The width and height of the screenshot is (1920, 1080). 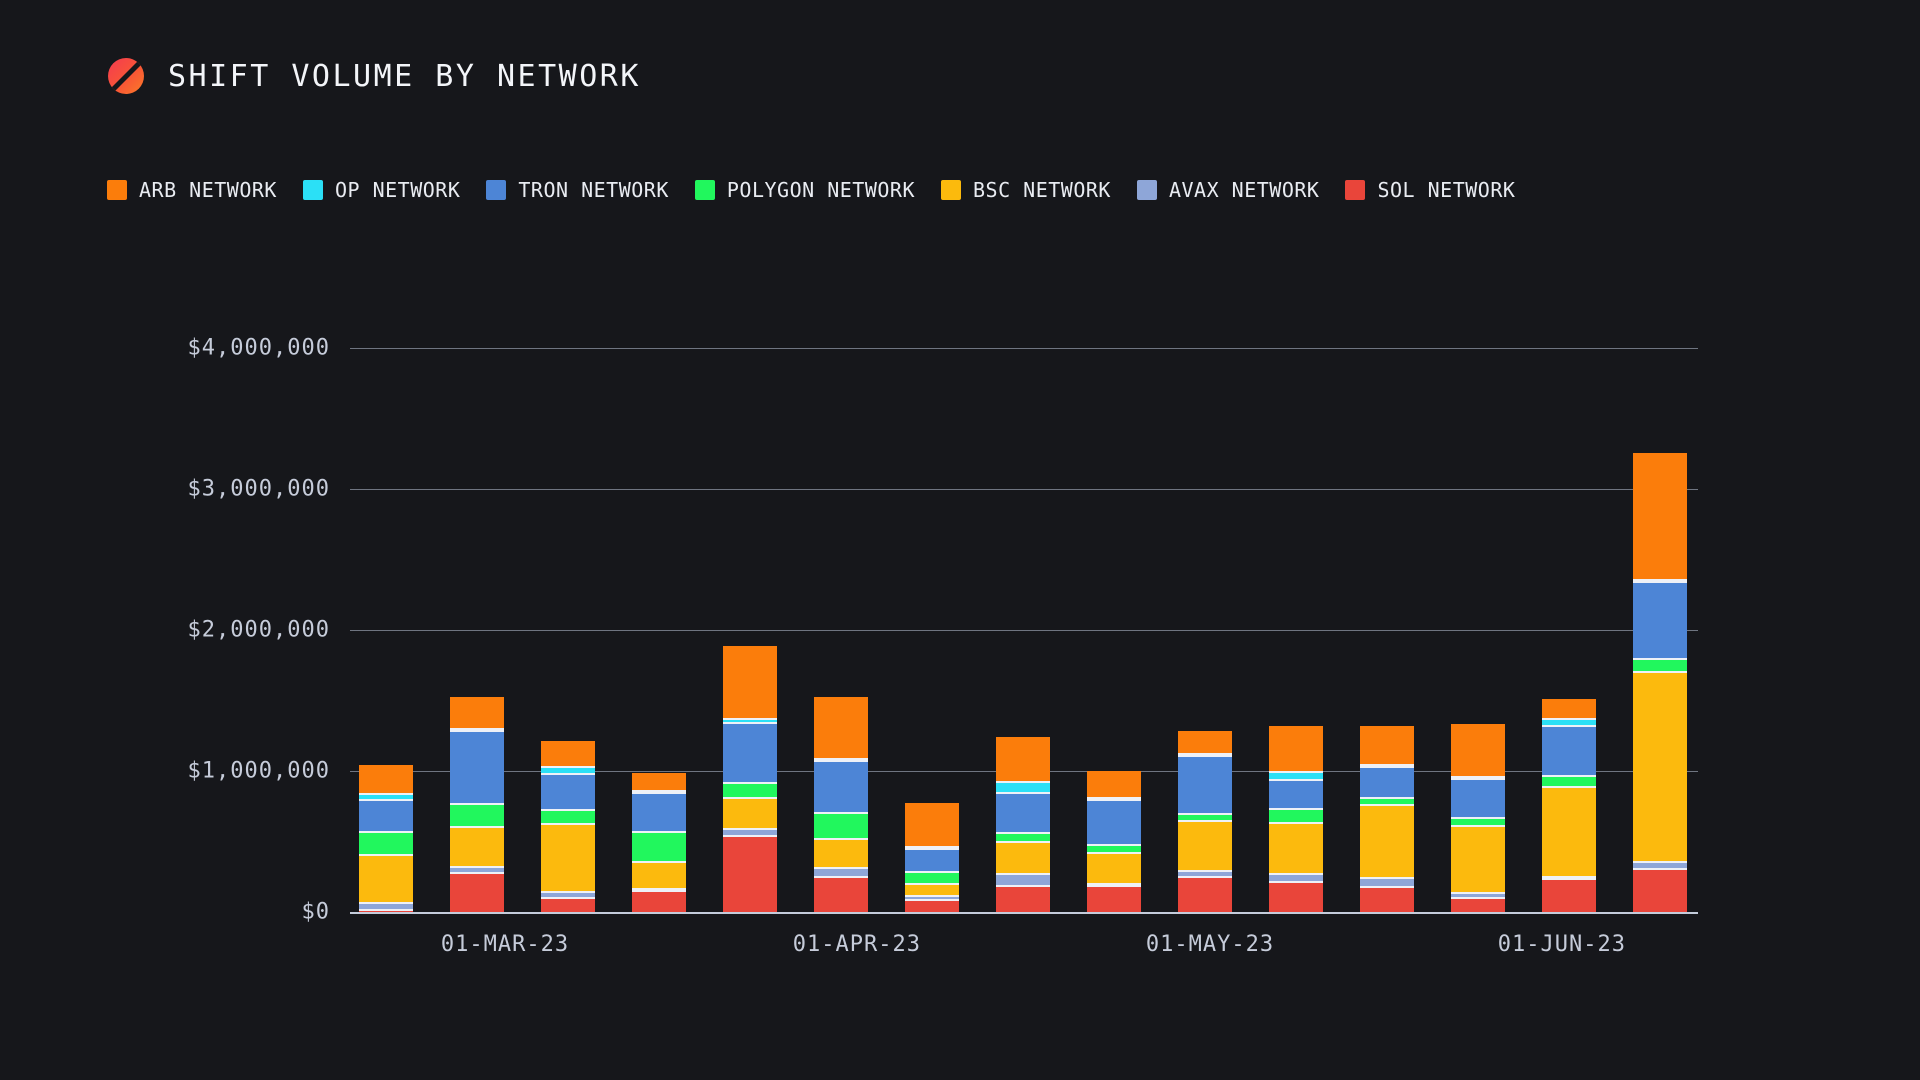 What do you see at coordinates (192, 190) in the screenshot?
I see `legend-item-arb-network: ARB NETWORK` at bounding box center [192, 190].